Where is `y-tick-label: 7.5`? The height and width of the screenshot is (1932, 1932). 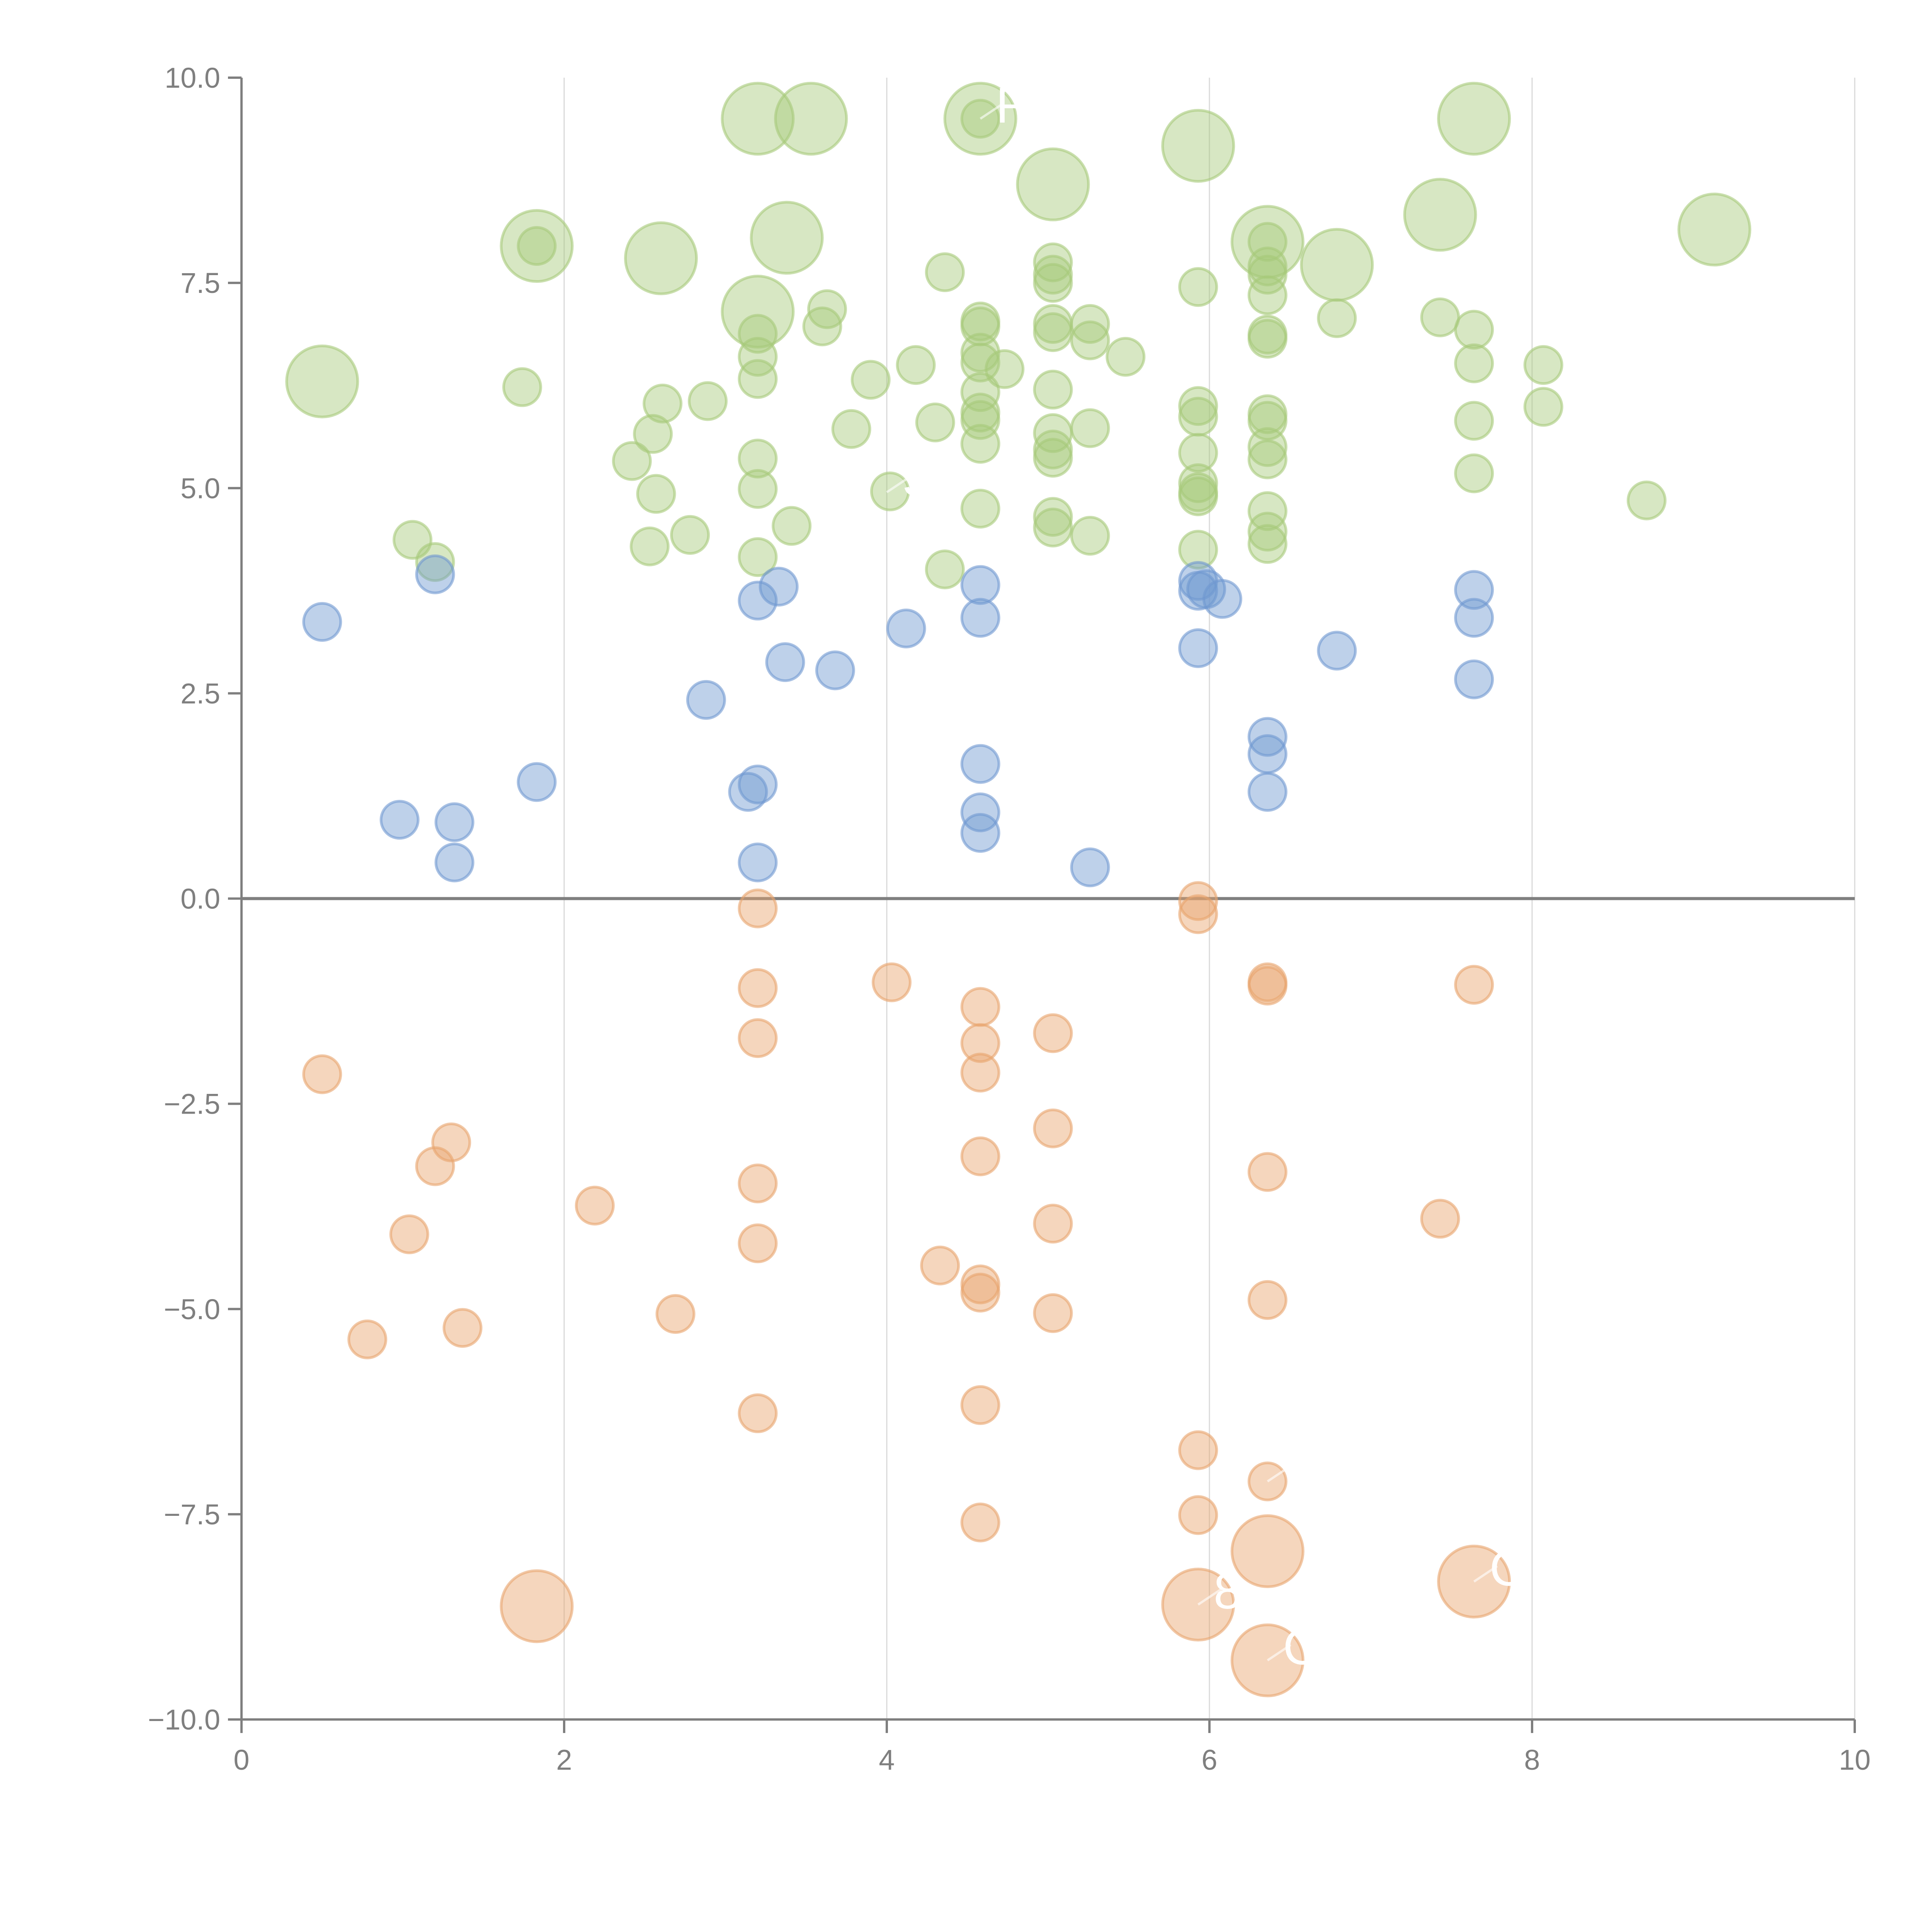
y-tick-label: 7.5 is located at coordinates (200, 283).